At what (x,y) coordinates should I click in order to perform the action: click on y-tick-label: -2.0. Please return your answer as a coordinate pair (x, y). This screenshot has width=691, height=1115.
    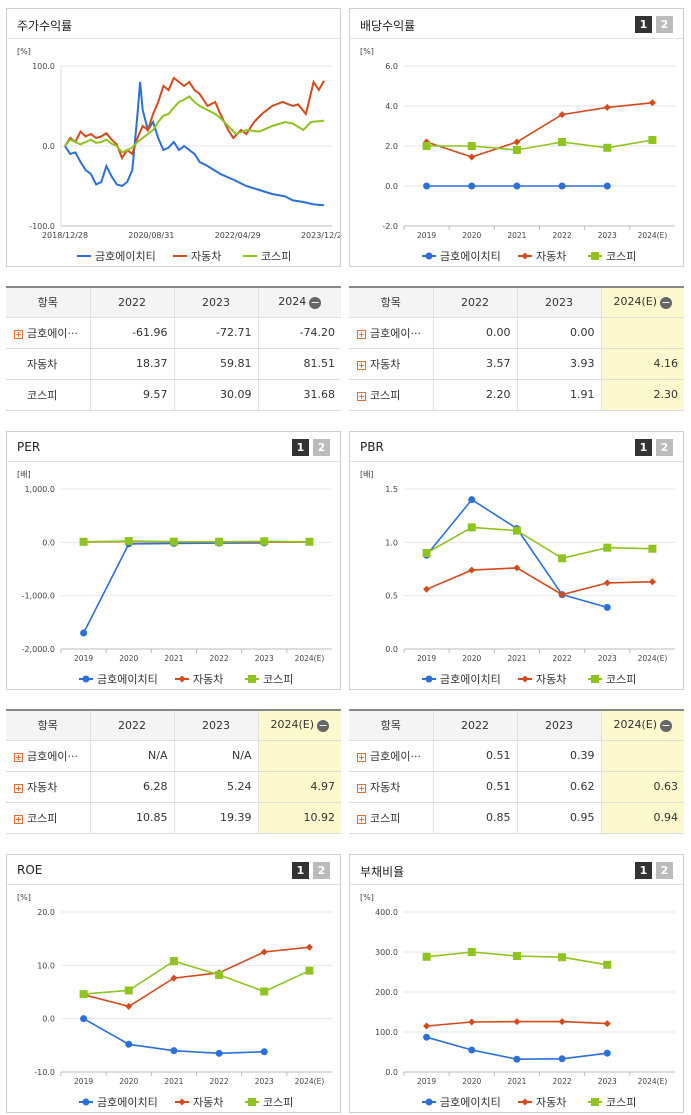
    Looking at the image, I should click on (390, 226).